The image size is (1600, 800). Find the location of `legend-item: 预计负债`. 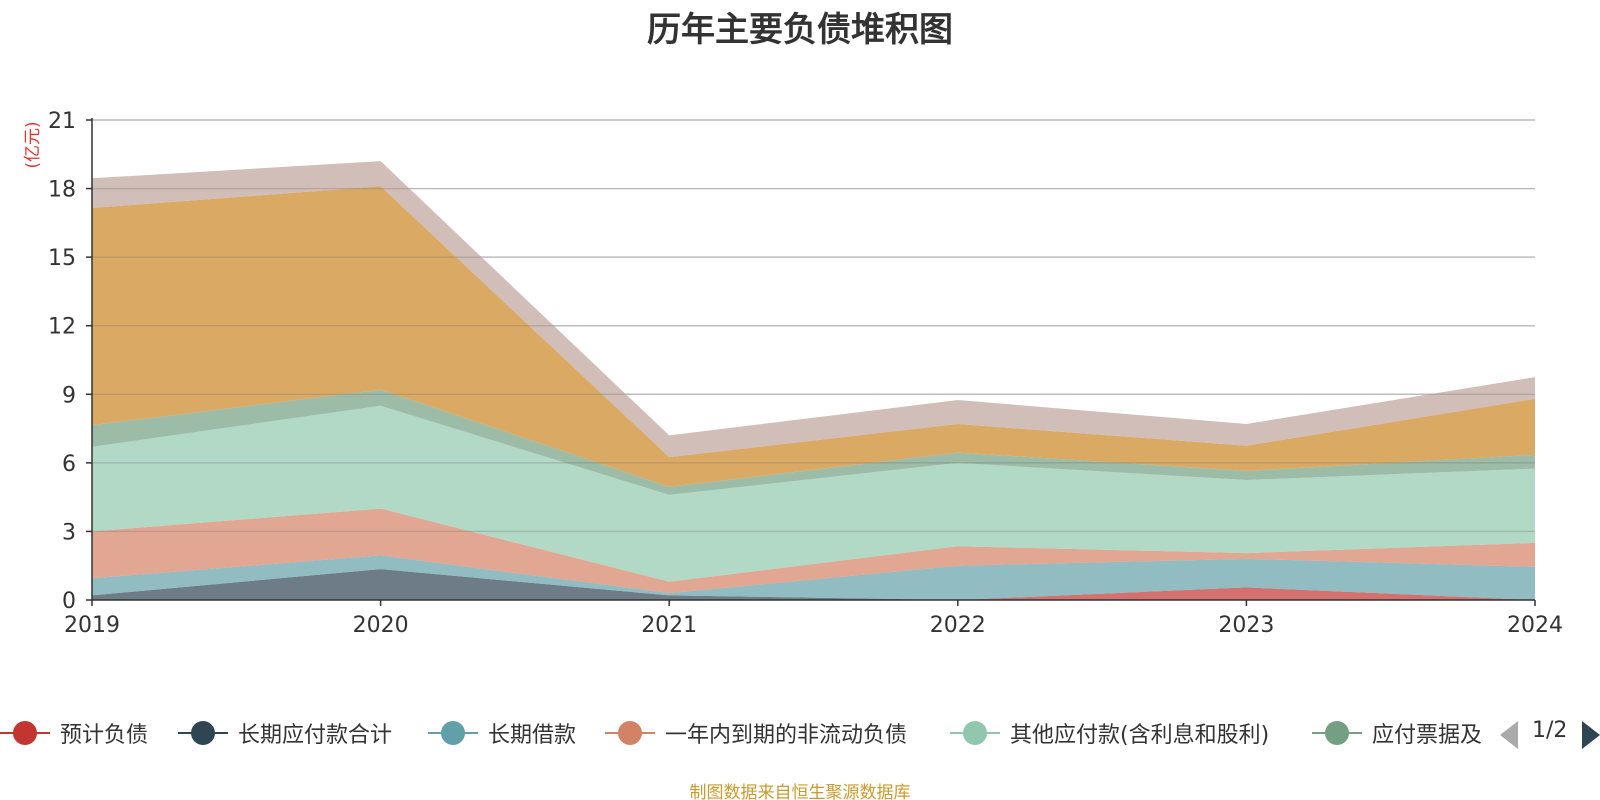

legend-item: 预计负债 is located at coordinates (74, 733).